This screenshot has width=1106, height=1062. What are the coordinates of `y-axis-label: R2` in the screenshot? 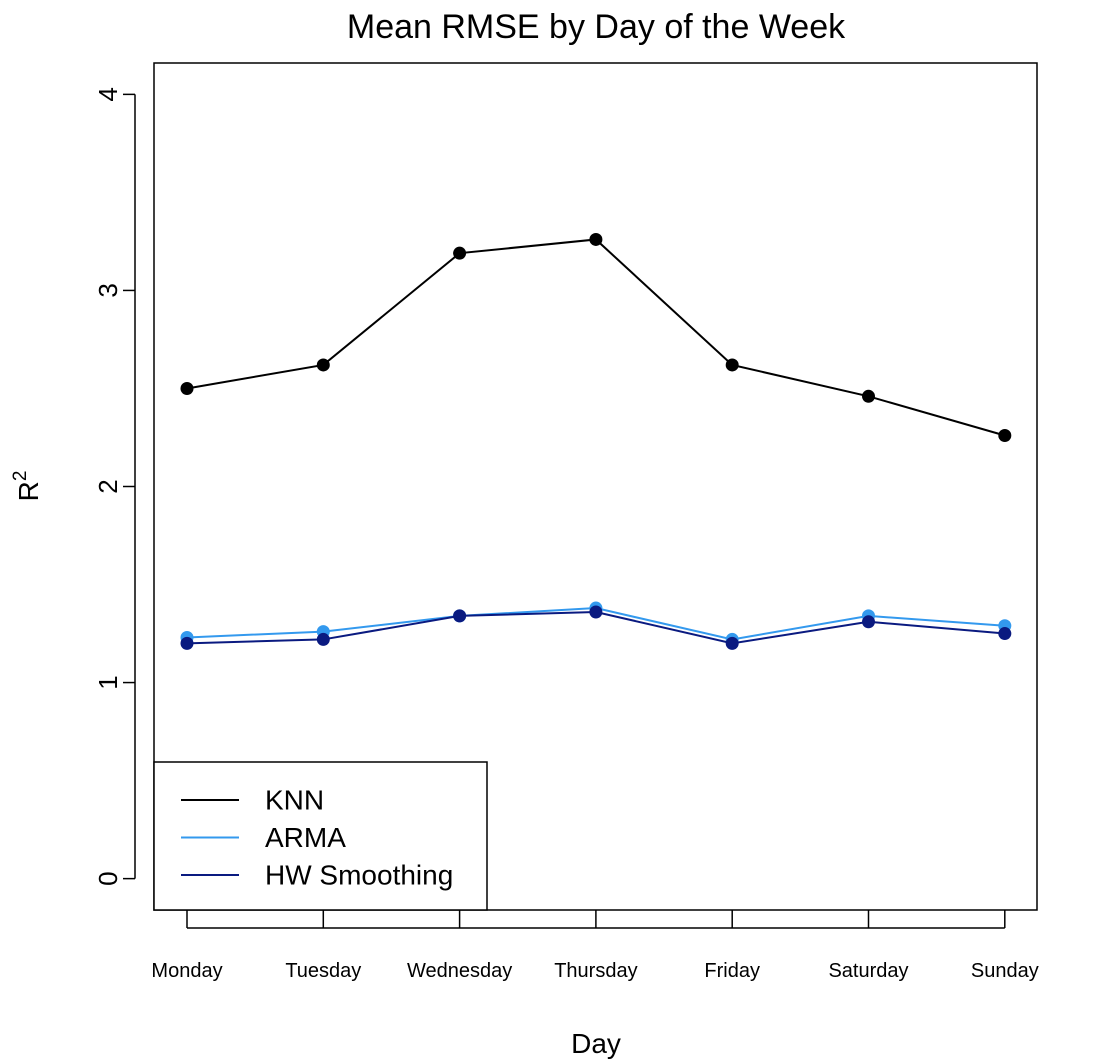 It's located at (27, 486).